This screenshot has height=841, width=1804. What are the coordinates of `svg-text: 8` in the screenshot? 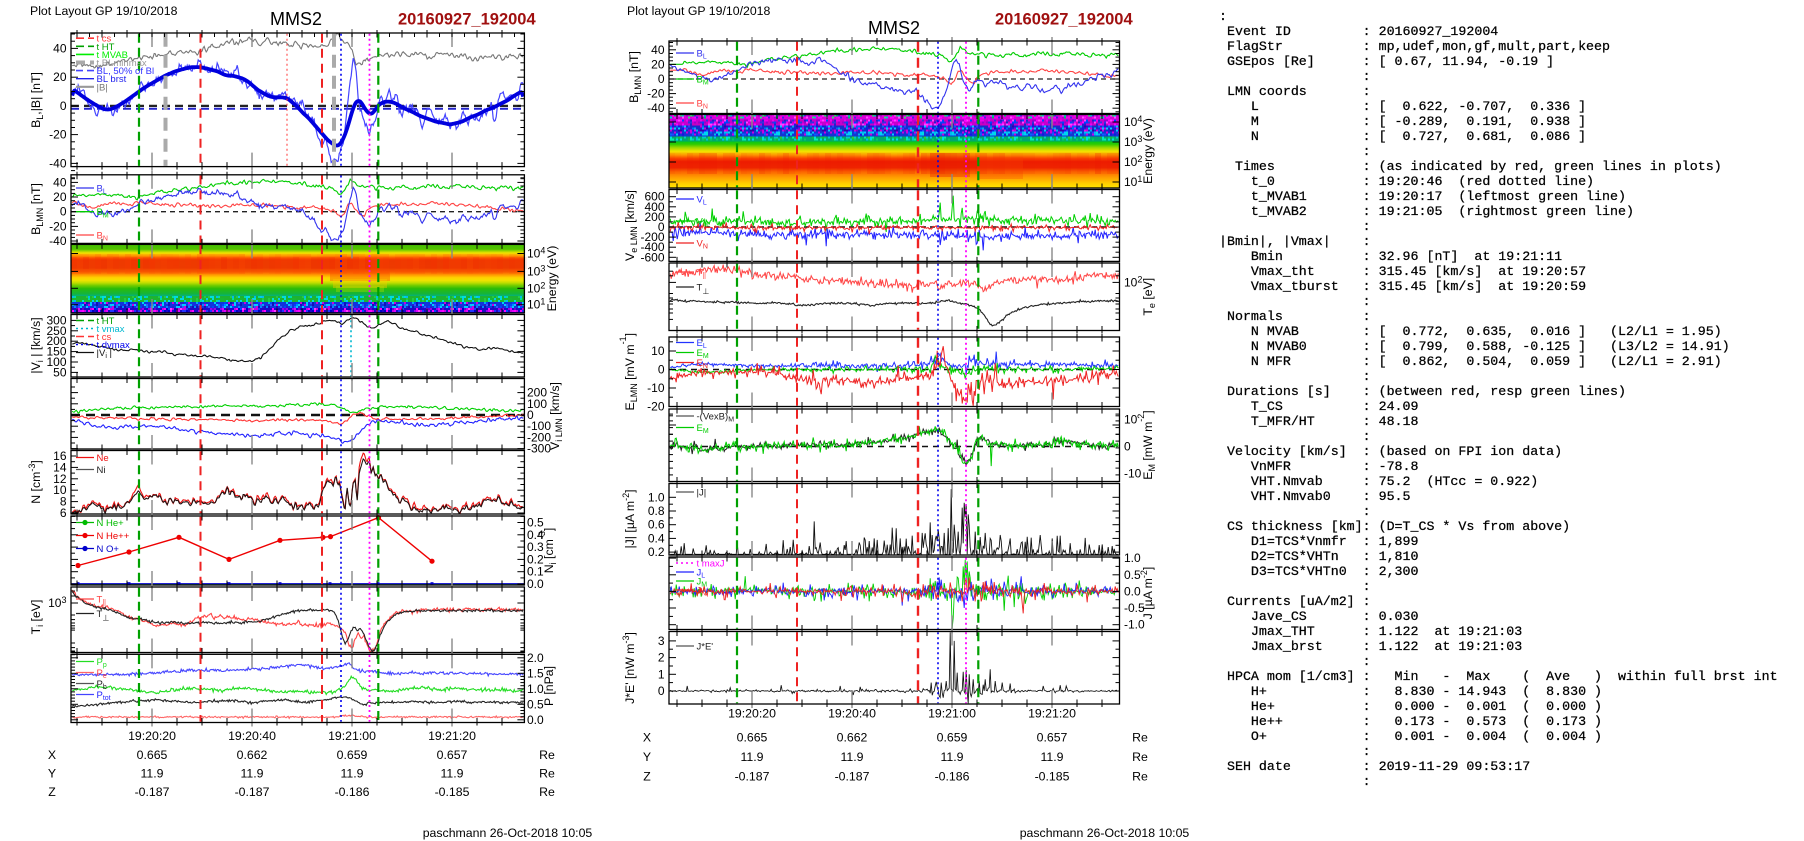 It's located at (63, 502).